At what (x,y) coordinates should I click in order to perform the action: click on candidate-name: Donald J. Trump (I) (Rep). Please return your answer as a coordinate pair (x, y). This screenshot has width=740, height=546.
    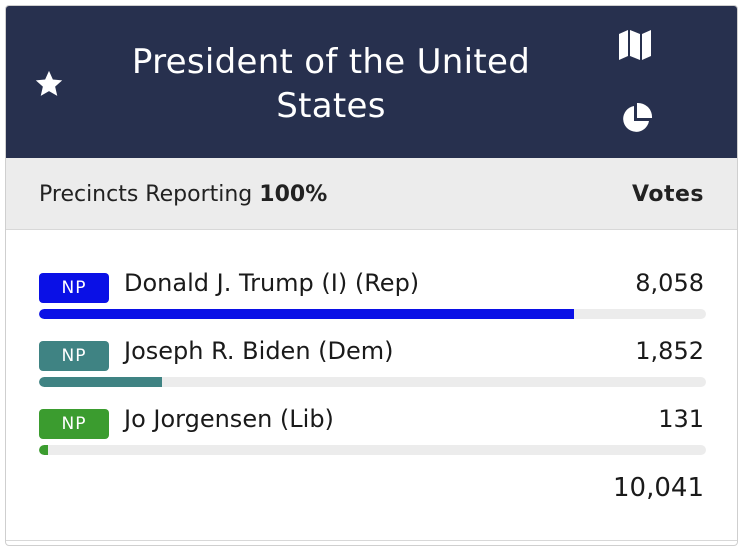
    Looking at the image, I should click on (272, 283).